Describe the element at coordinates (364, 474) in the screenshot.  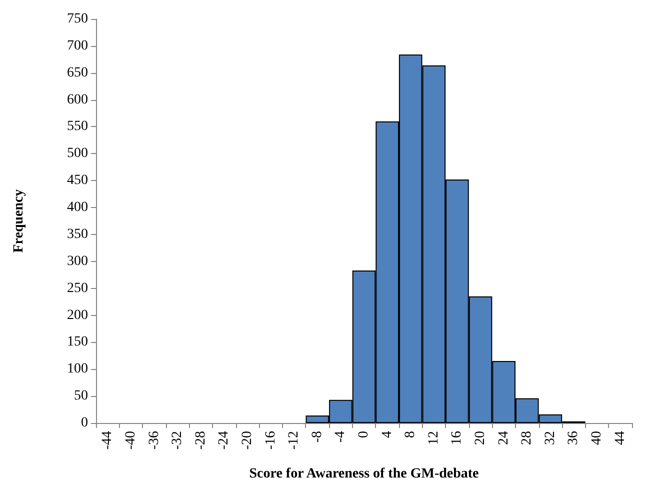
I see `x-axis-title: Score for Awareness of the GM-debate` at that location.